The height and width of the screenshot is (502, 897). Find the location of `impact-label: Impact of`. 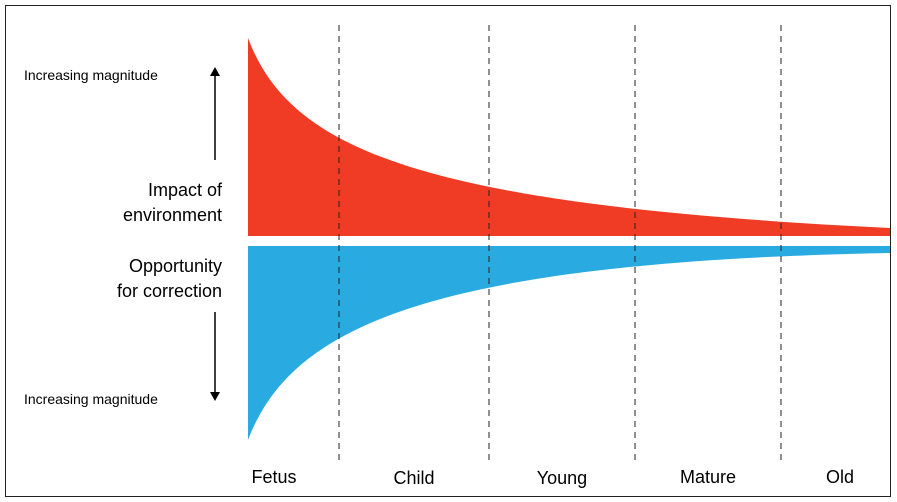

impact-label: Impact of is located at coordinates (185, 190).